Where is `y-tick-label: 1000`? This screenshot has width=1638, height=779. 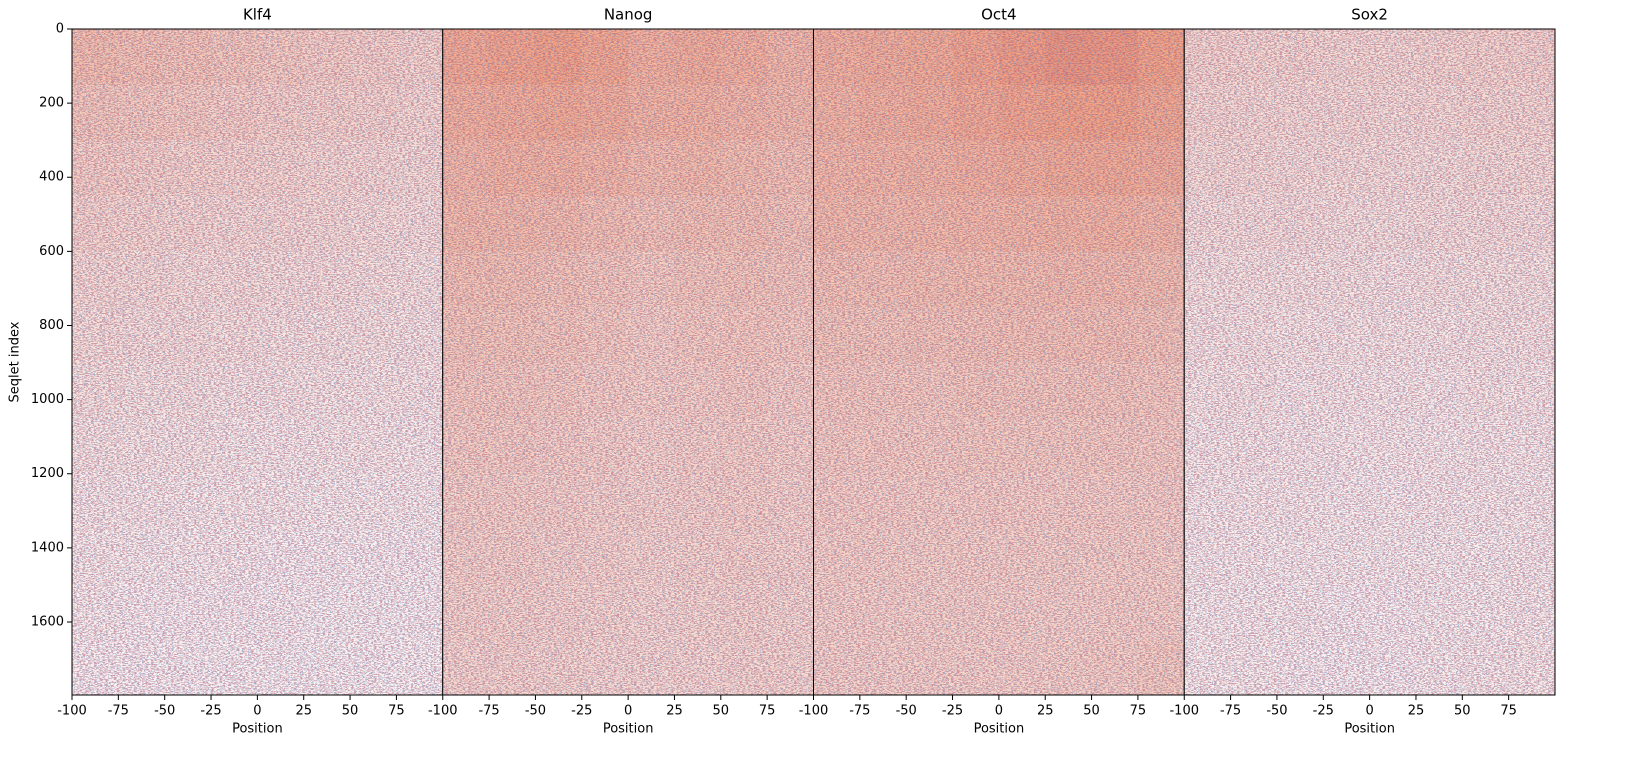
y-tick-label: 1000 is located at coordinates (47, 399).